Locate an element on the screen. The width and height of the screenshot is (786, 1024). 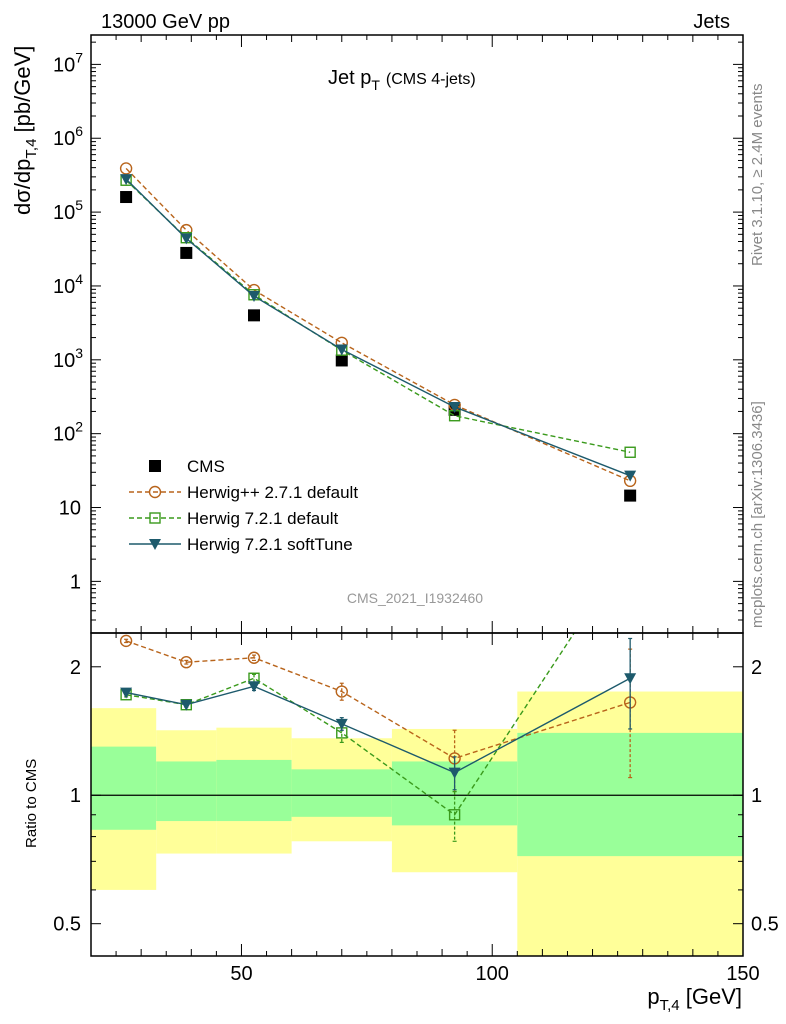
main-y-tick-label: 10⁴ is located at coordinates (68, 284).